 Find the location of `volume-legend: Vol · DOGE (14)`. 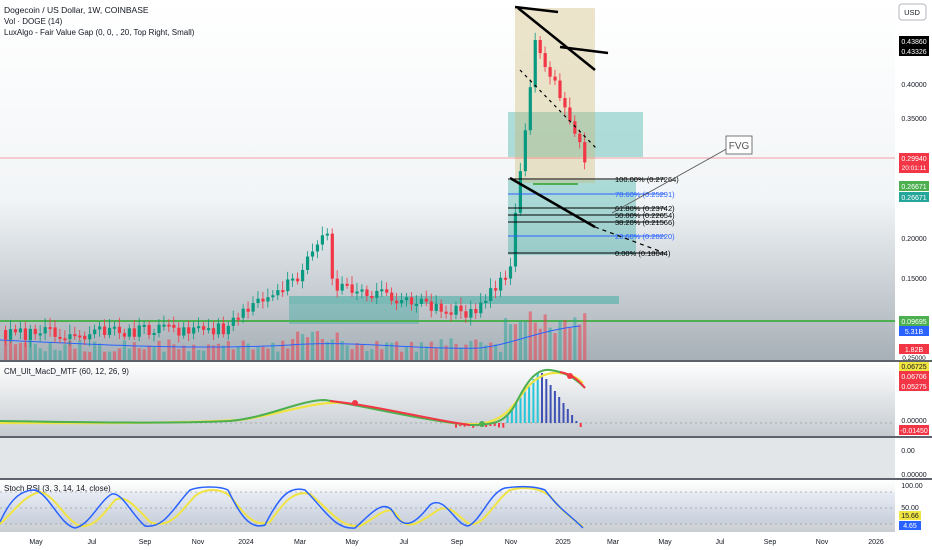

volume-legend: Vol · DOGE (14) is located at coordinates (33, 21).